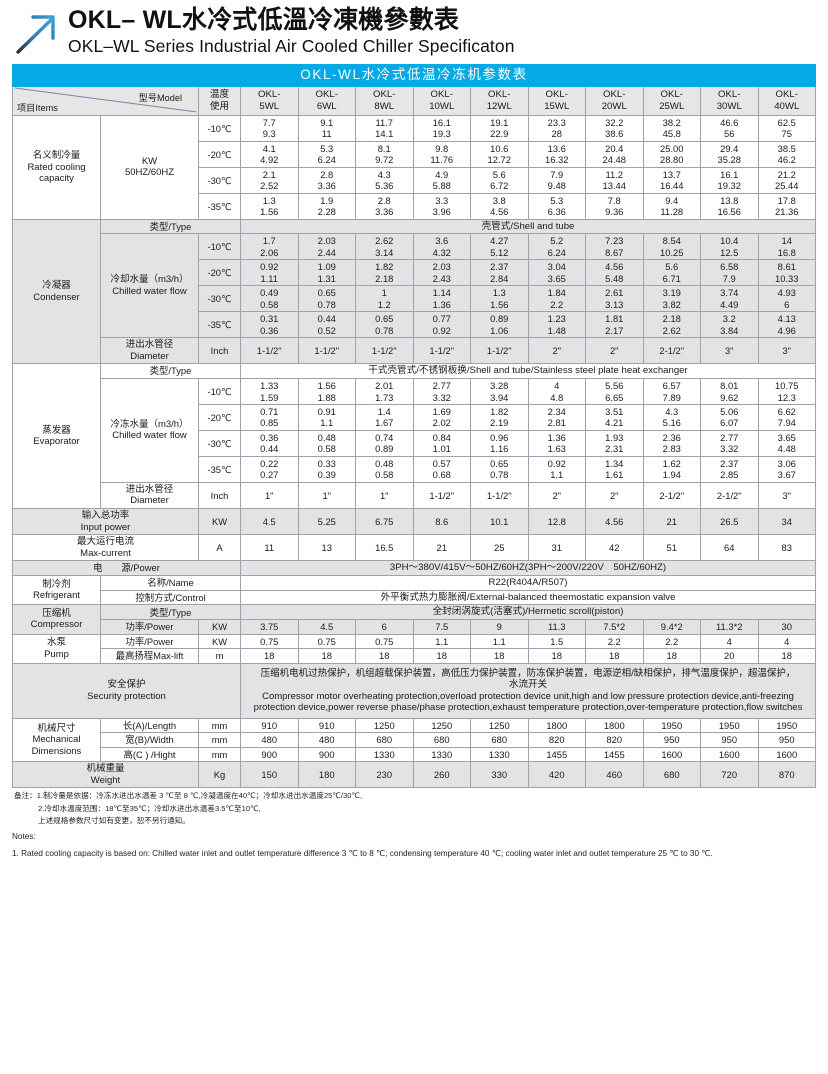 This screenshot has height=1074, width=828. I want to click on data-cell: 18, so click(499, 656).